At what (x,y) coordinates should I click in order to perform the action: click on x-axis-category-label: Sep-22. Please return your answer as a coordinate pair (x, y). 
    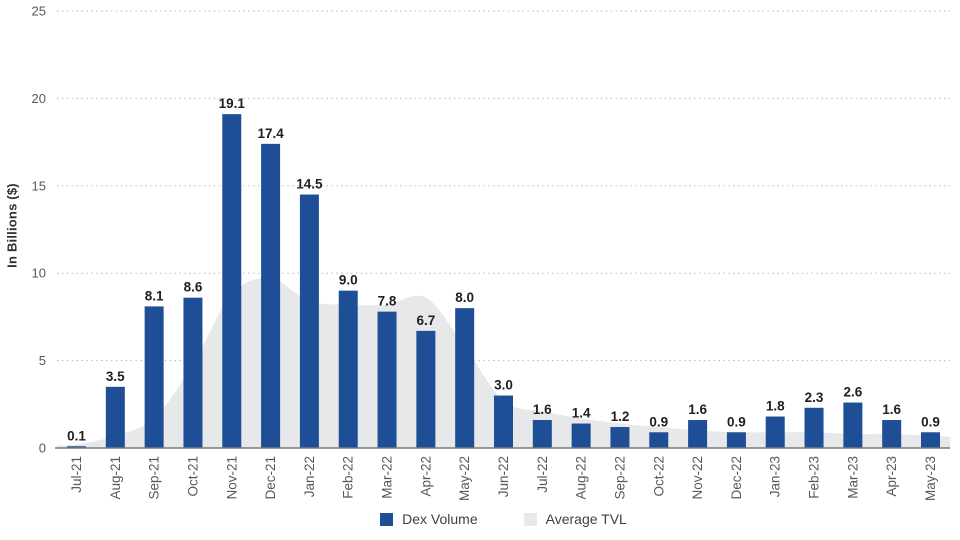
    Looking at the image, I should click on (619, 478).